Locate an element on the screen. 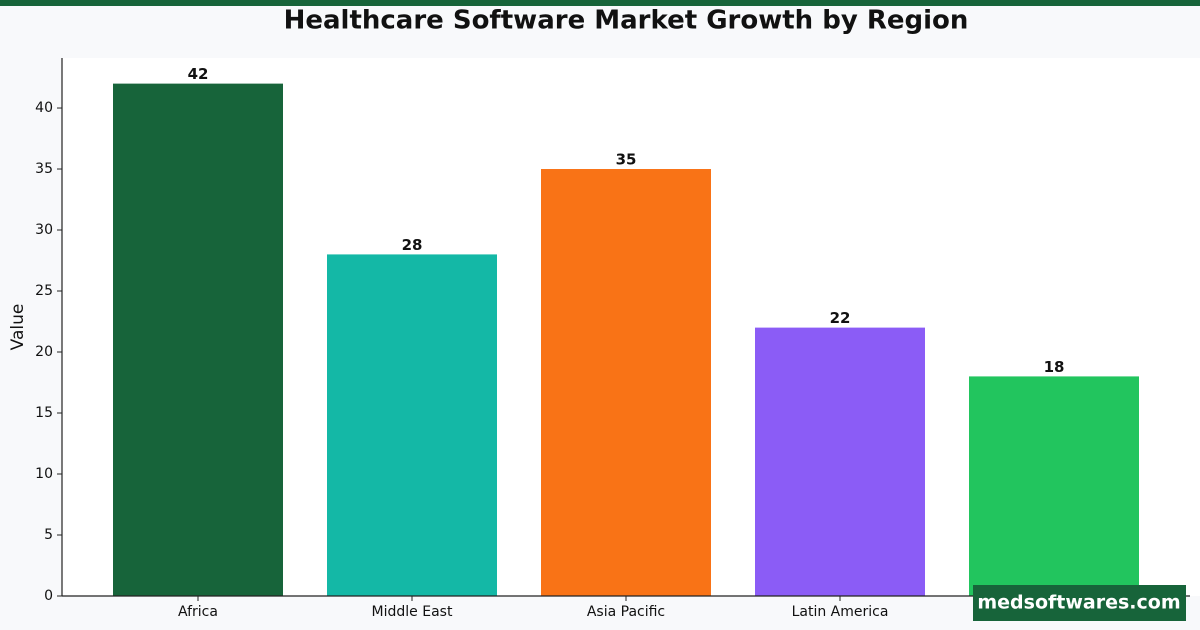 The image size is (1200, 630). y-axis-label: Value is located at coordinates (18, 327).